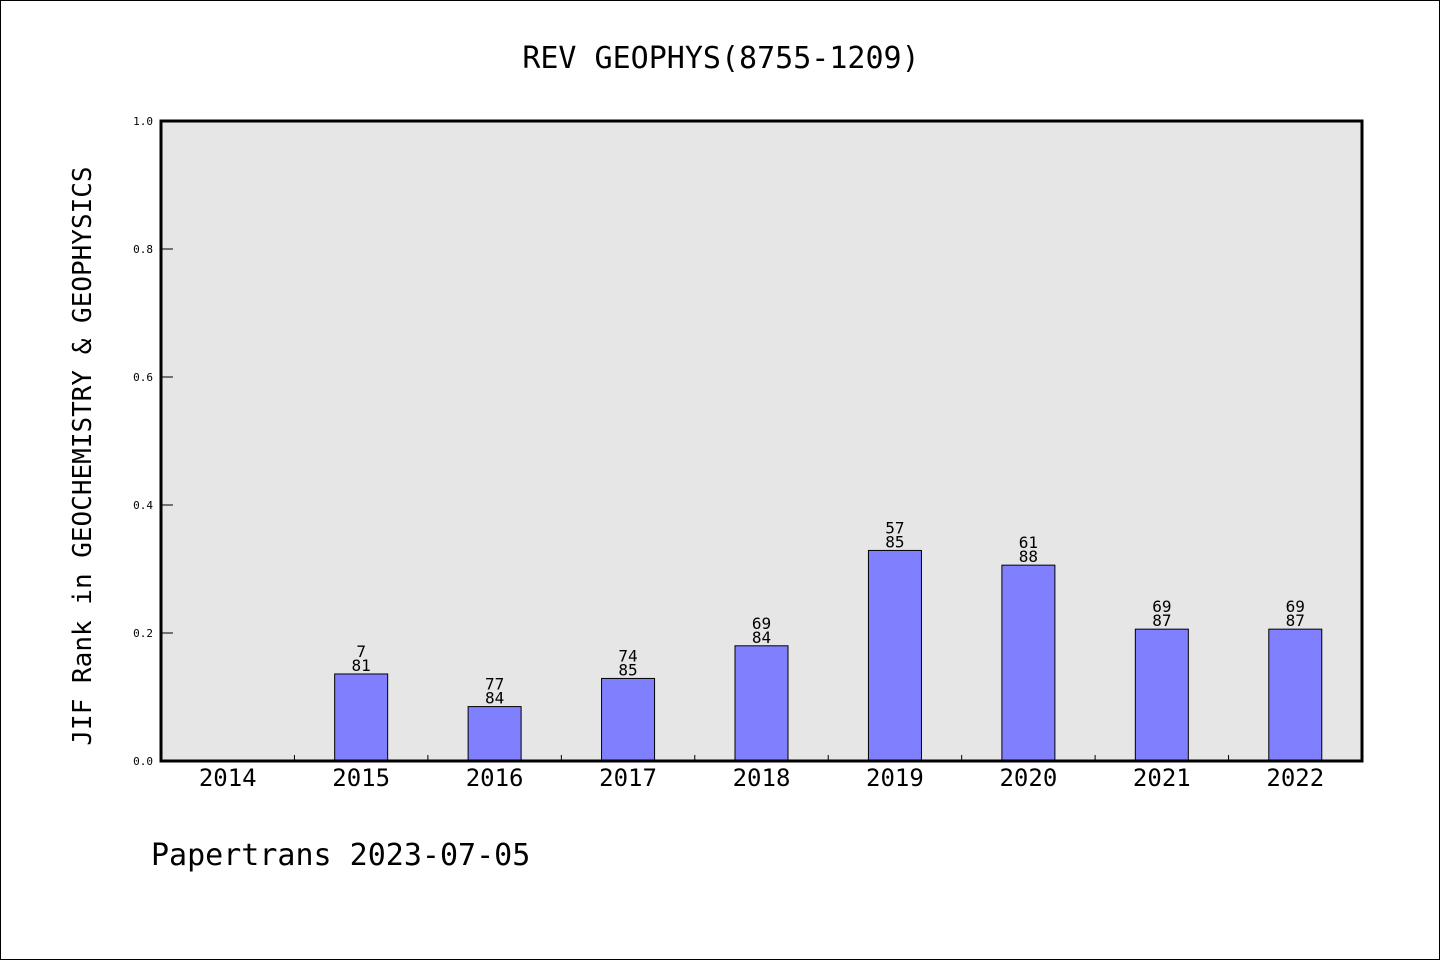  Describe the element at coordinates (361, 651) in the screenshot. I see `bar-rank-label: 7` at that location.